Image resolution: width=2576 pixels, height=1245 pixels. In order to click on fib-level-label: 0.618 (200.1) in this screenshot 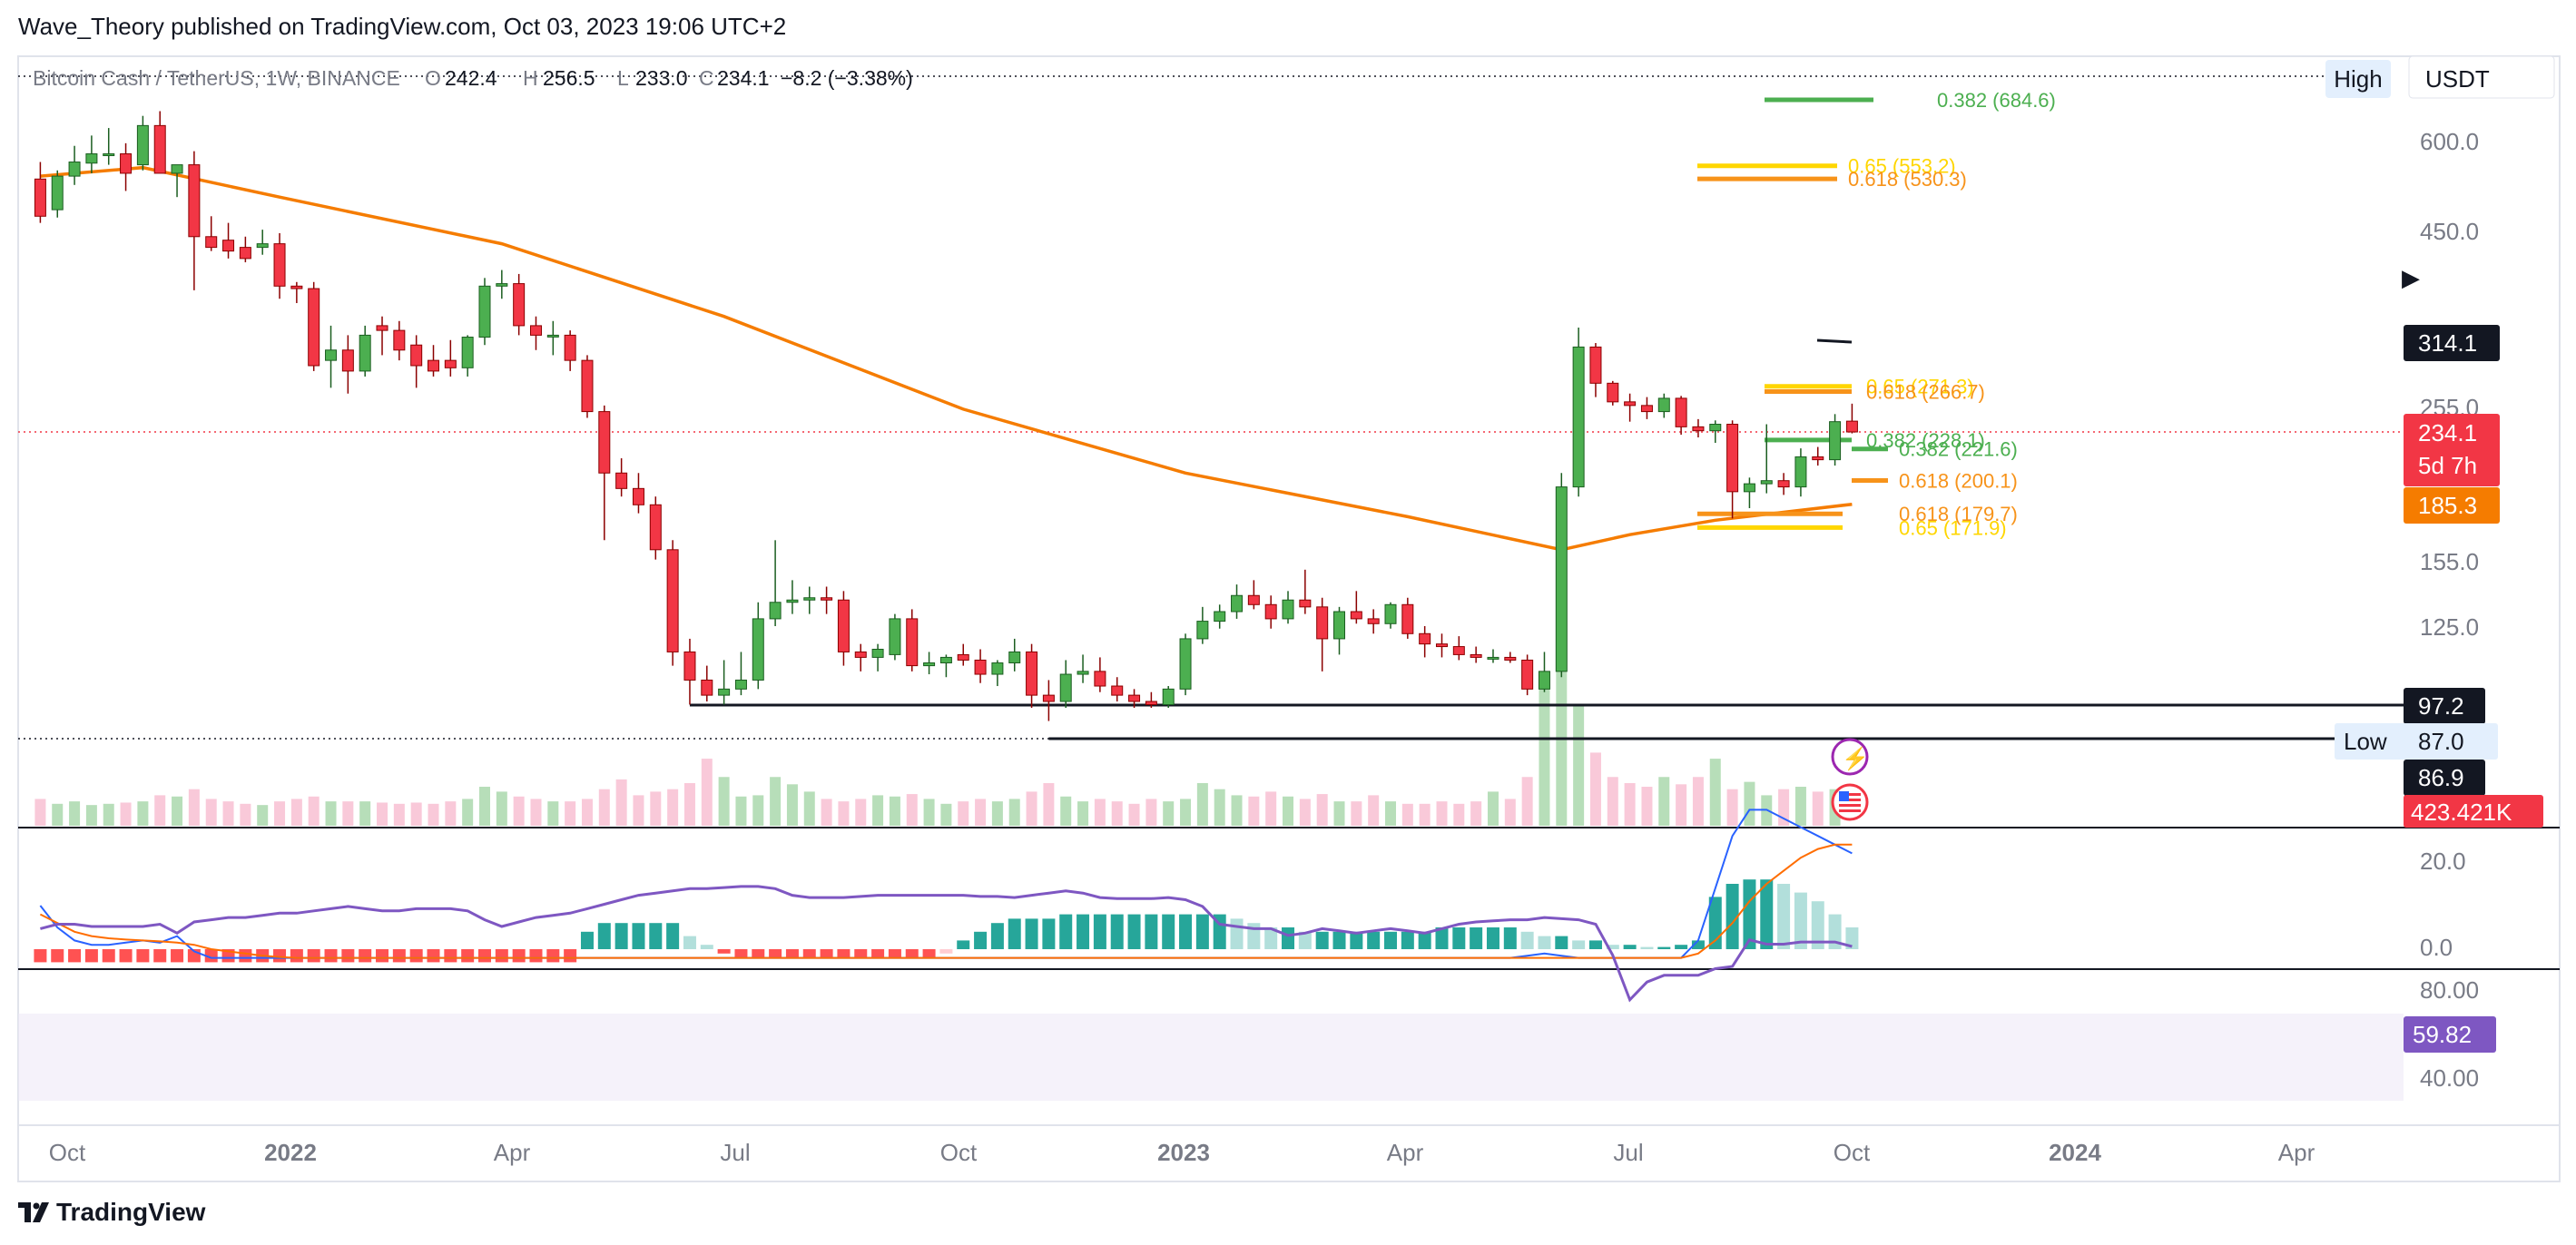, I will do `click(1958, 481)`.